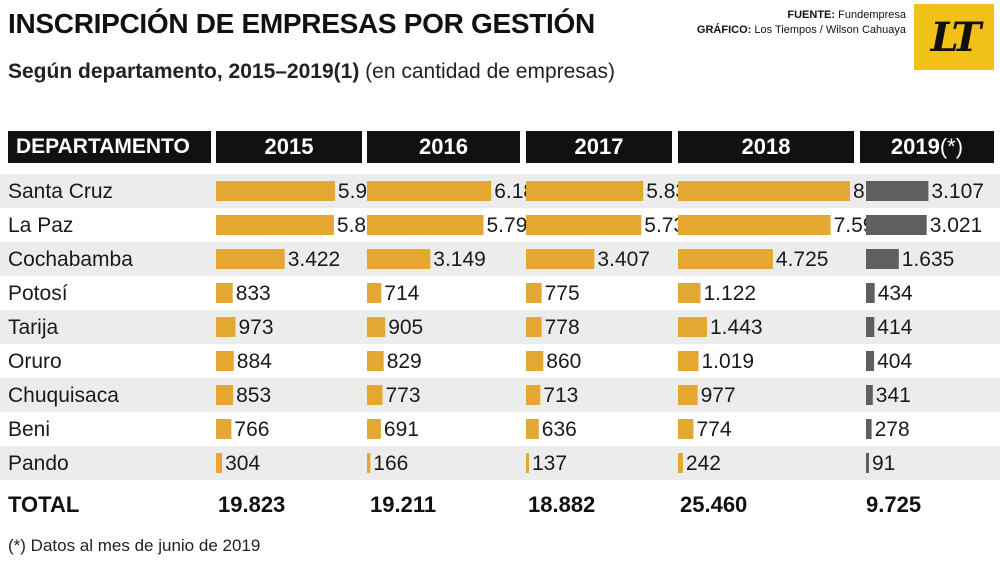  I want to click on value-label: 829, so click(404, 361).